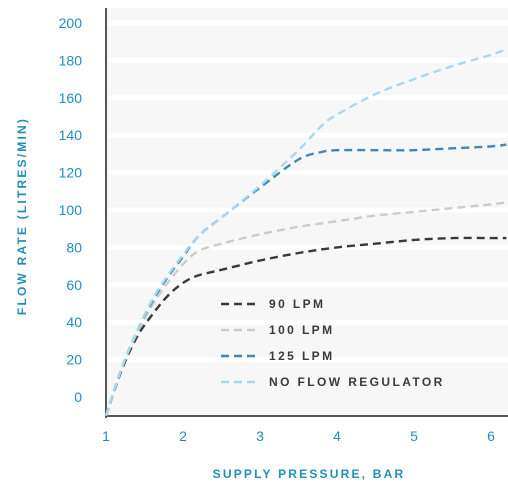 The width and height of the screenshot is (508, 484). What do you see at coordinates (298, 436) in the screenshot?
I see `x-tick-labels: 1 2 3 4 5 6` at bounding box center [298, 436].